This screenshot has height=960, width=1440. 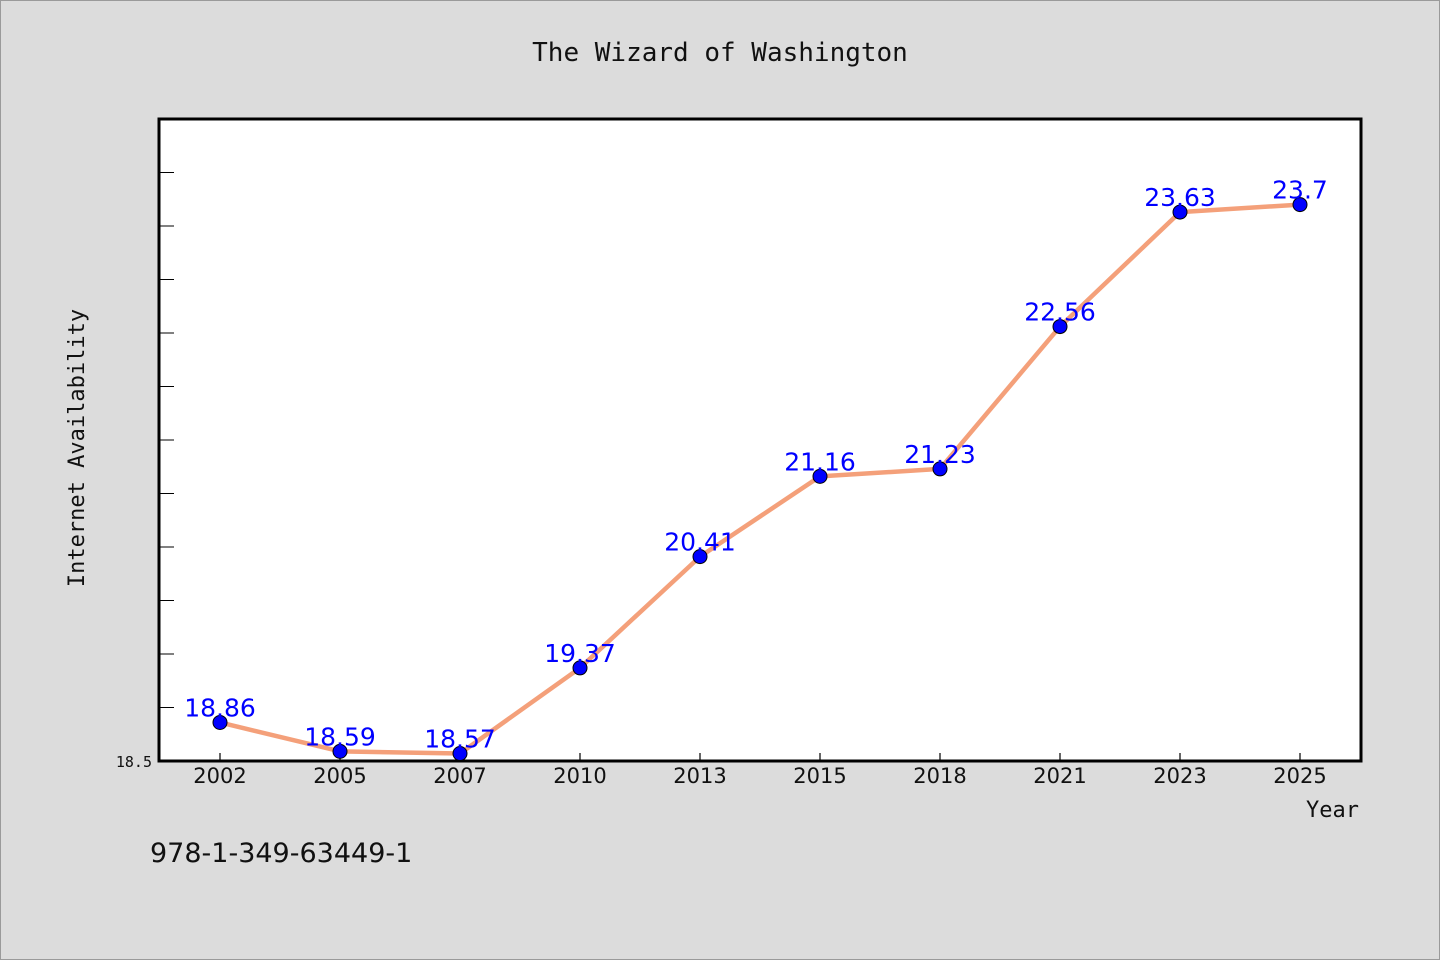 What do you see at coordinates (939, 776) in the screenshot?
I see `x-tick-label: 2018` at bounding box center [939, 776].